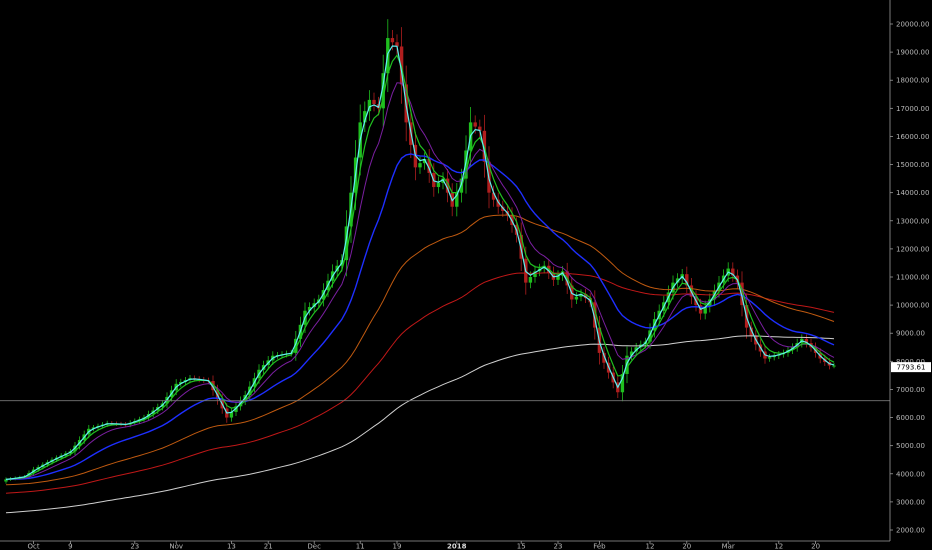 The height and width of the screenshot is (550, 932). I want to click on last-price-label: 7793.61, so click(911, 368).